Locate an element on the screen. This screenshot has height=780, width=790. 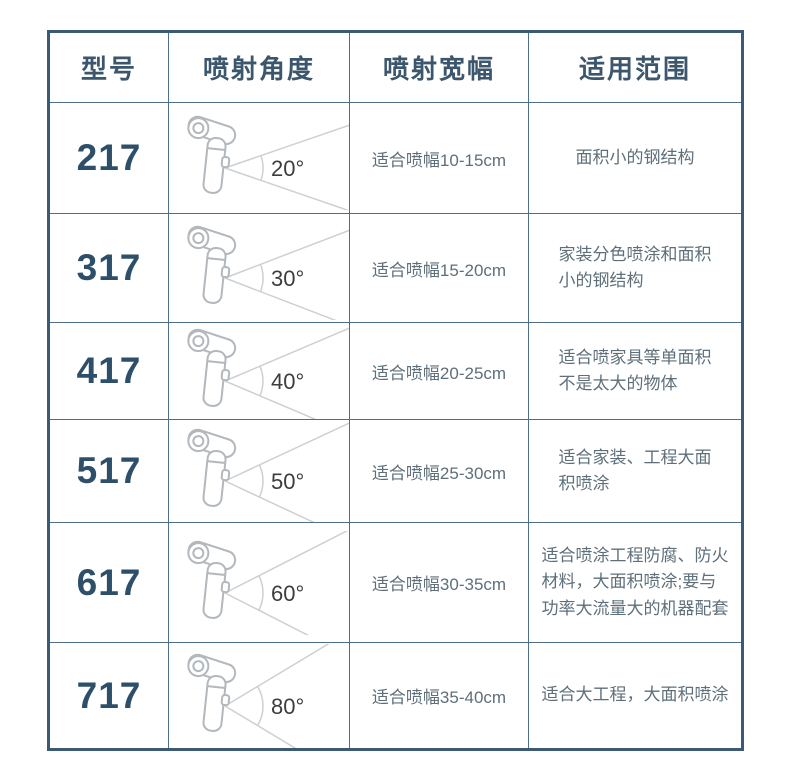
spray-angle-cell: 40° is located at coordinates (259, 371).